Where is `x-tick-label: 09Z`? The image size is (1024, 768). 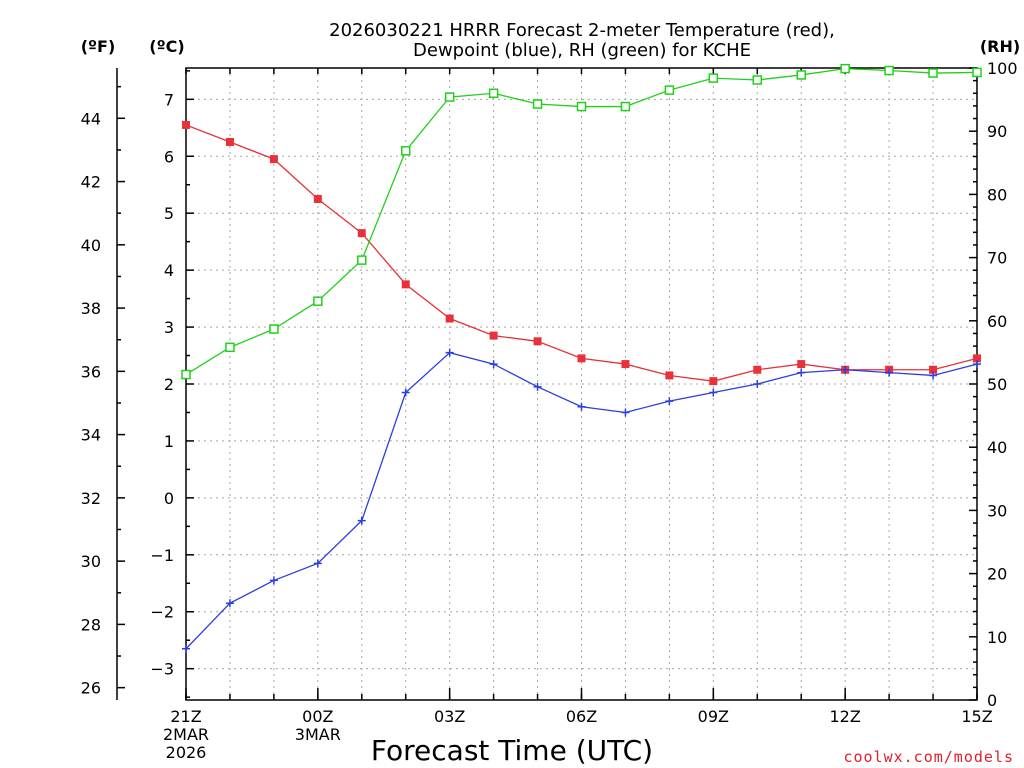 x-tick-label: 09Z is located at coordinates (713, 716).